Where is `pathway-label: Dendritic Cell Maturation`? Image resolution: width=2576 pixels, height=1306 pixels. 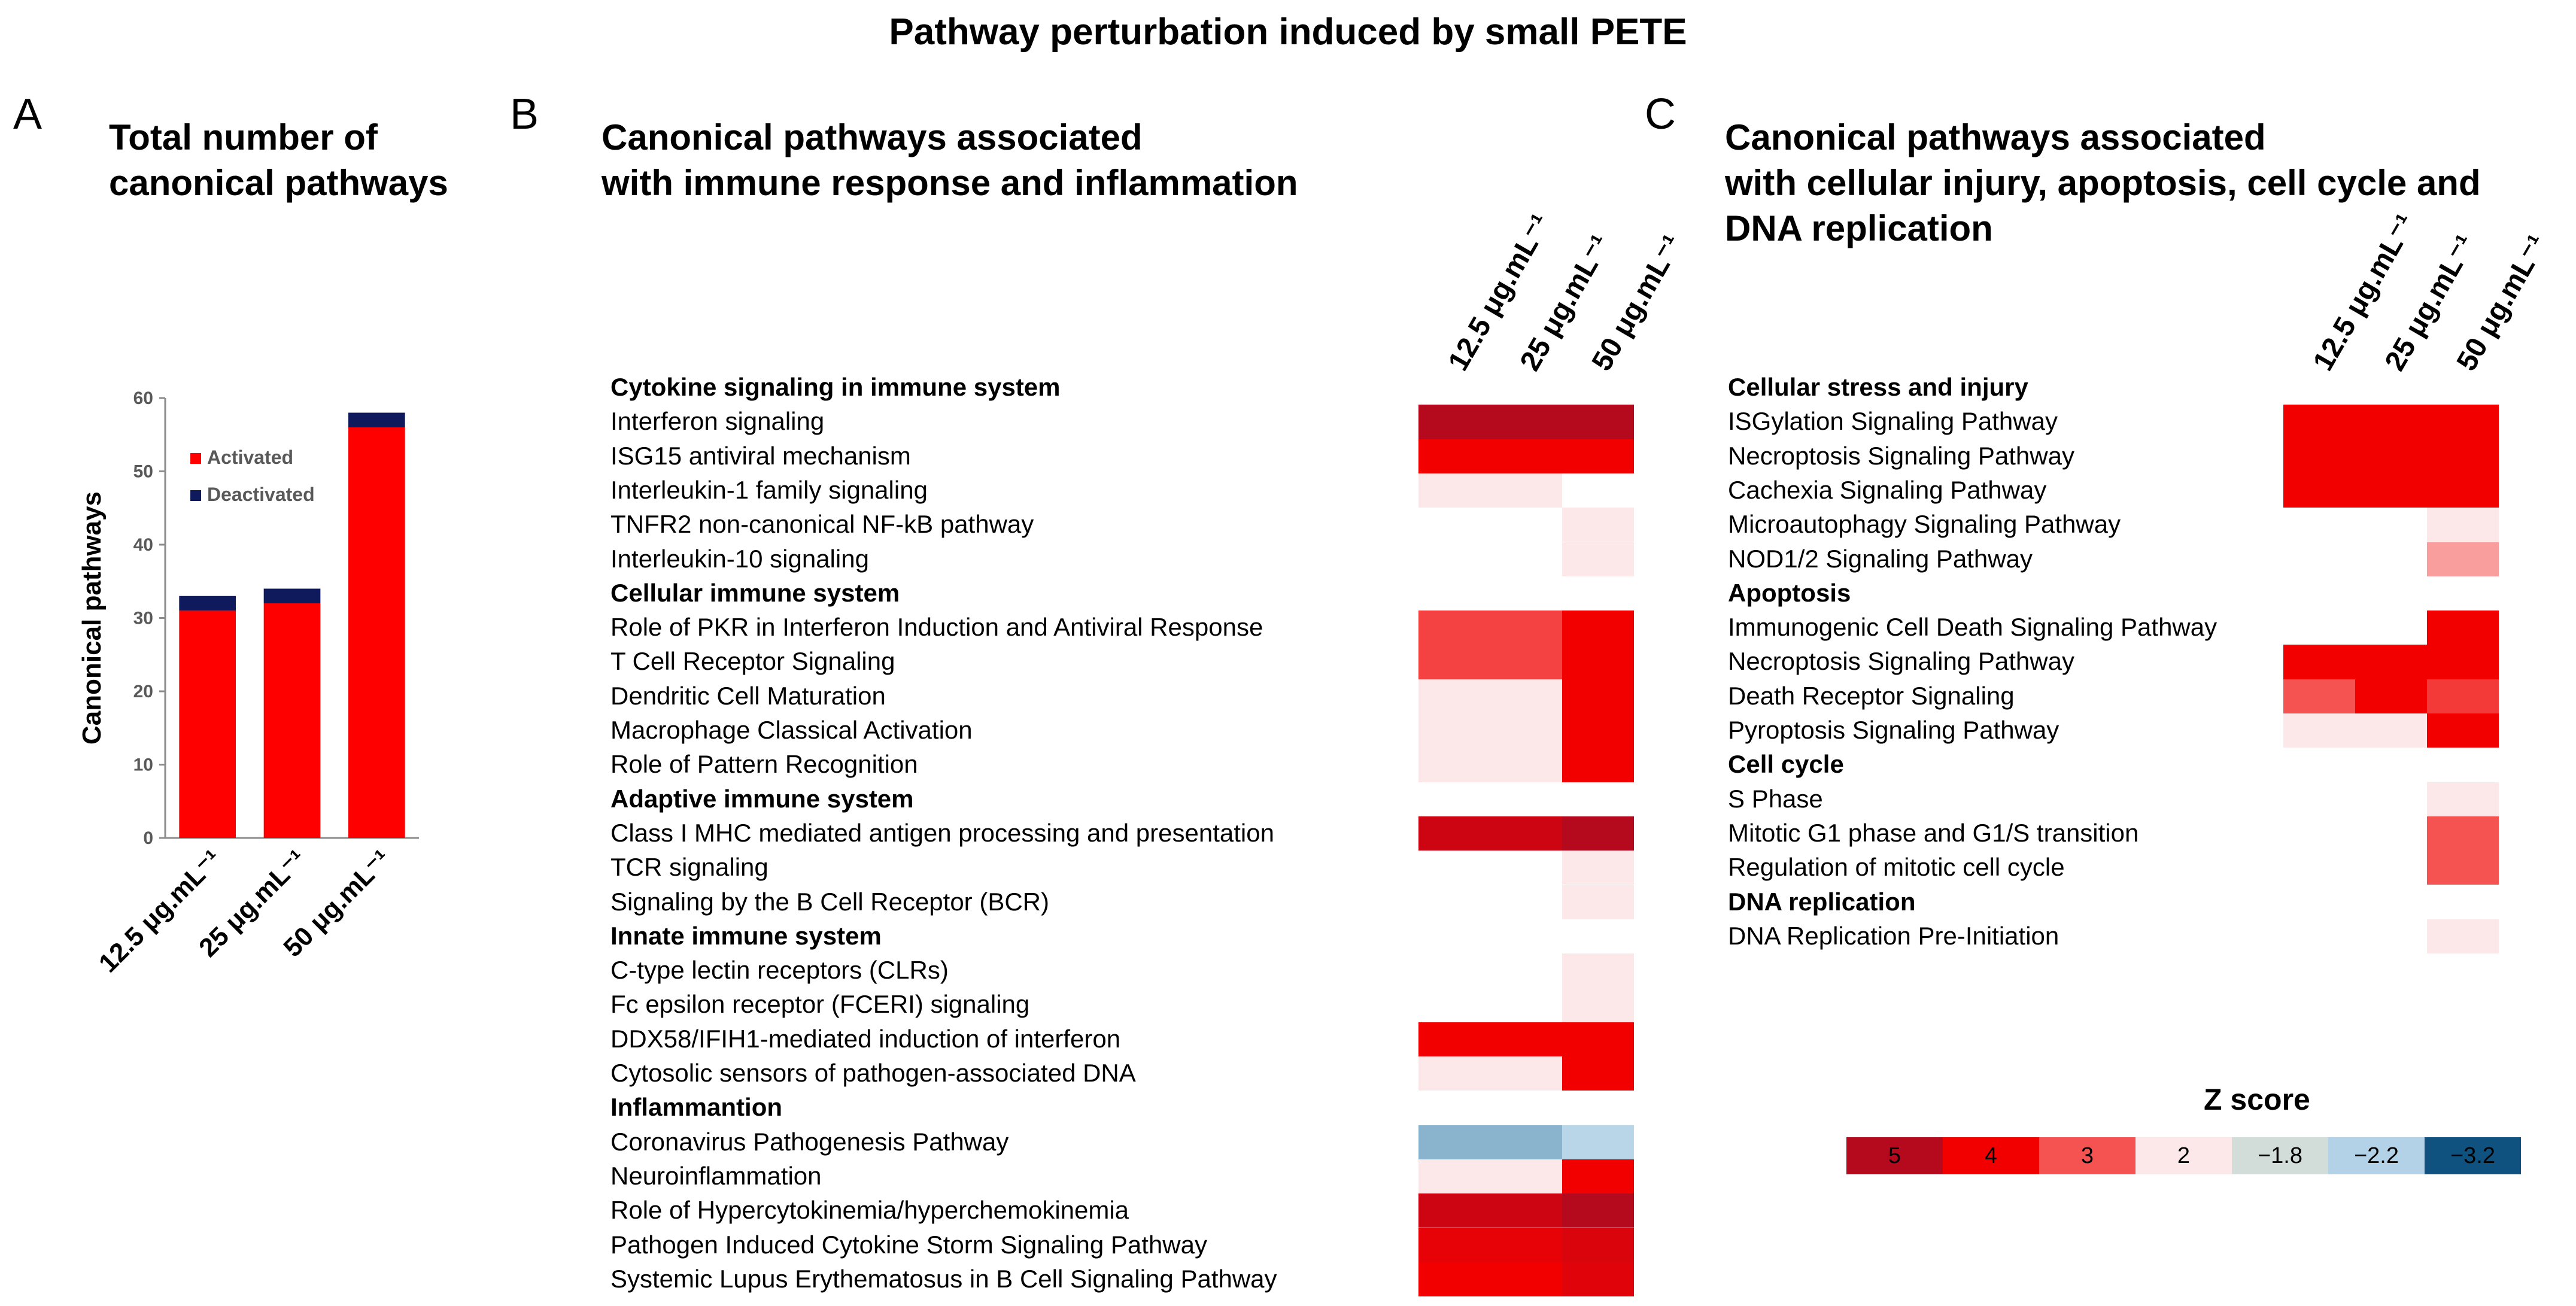 pathway-label: Dendritic Cell Maturation is located at coordinates (748, 695).